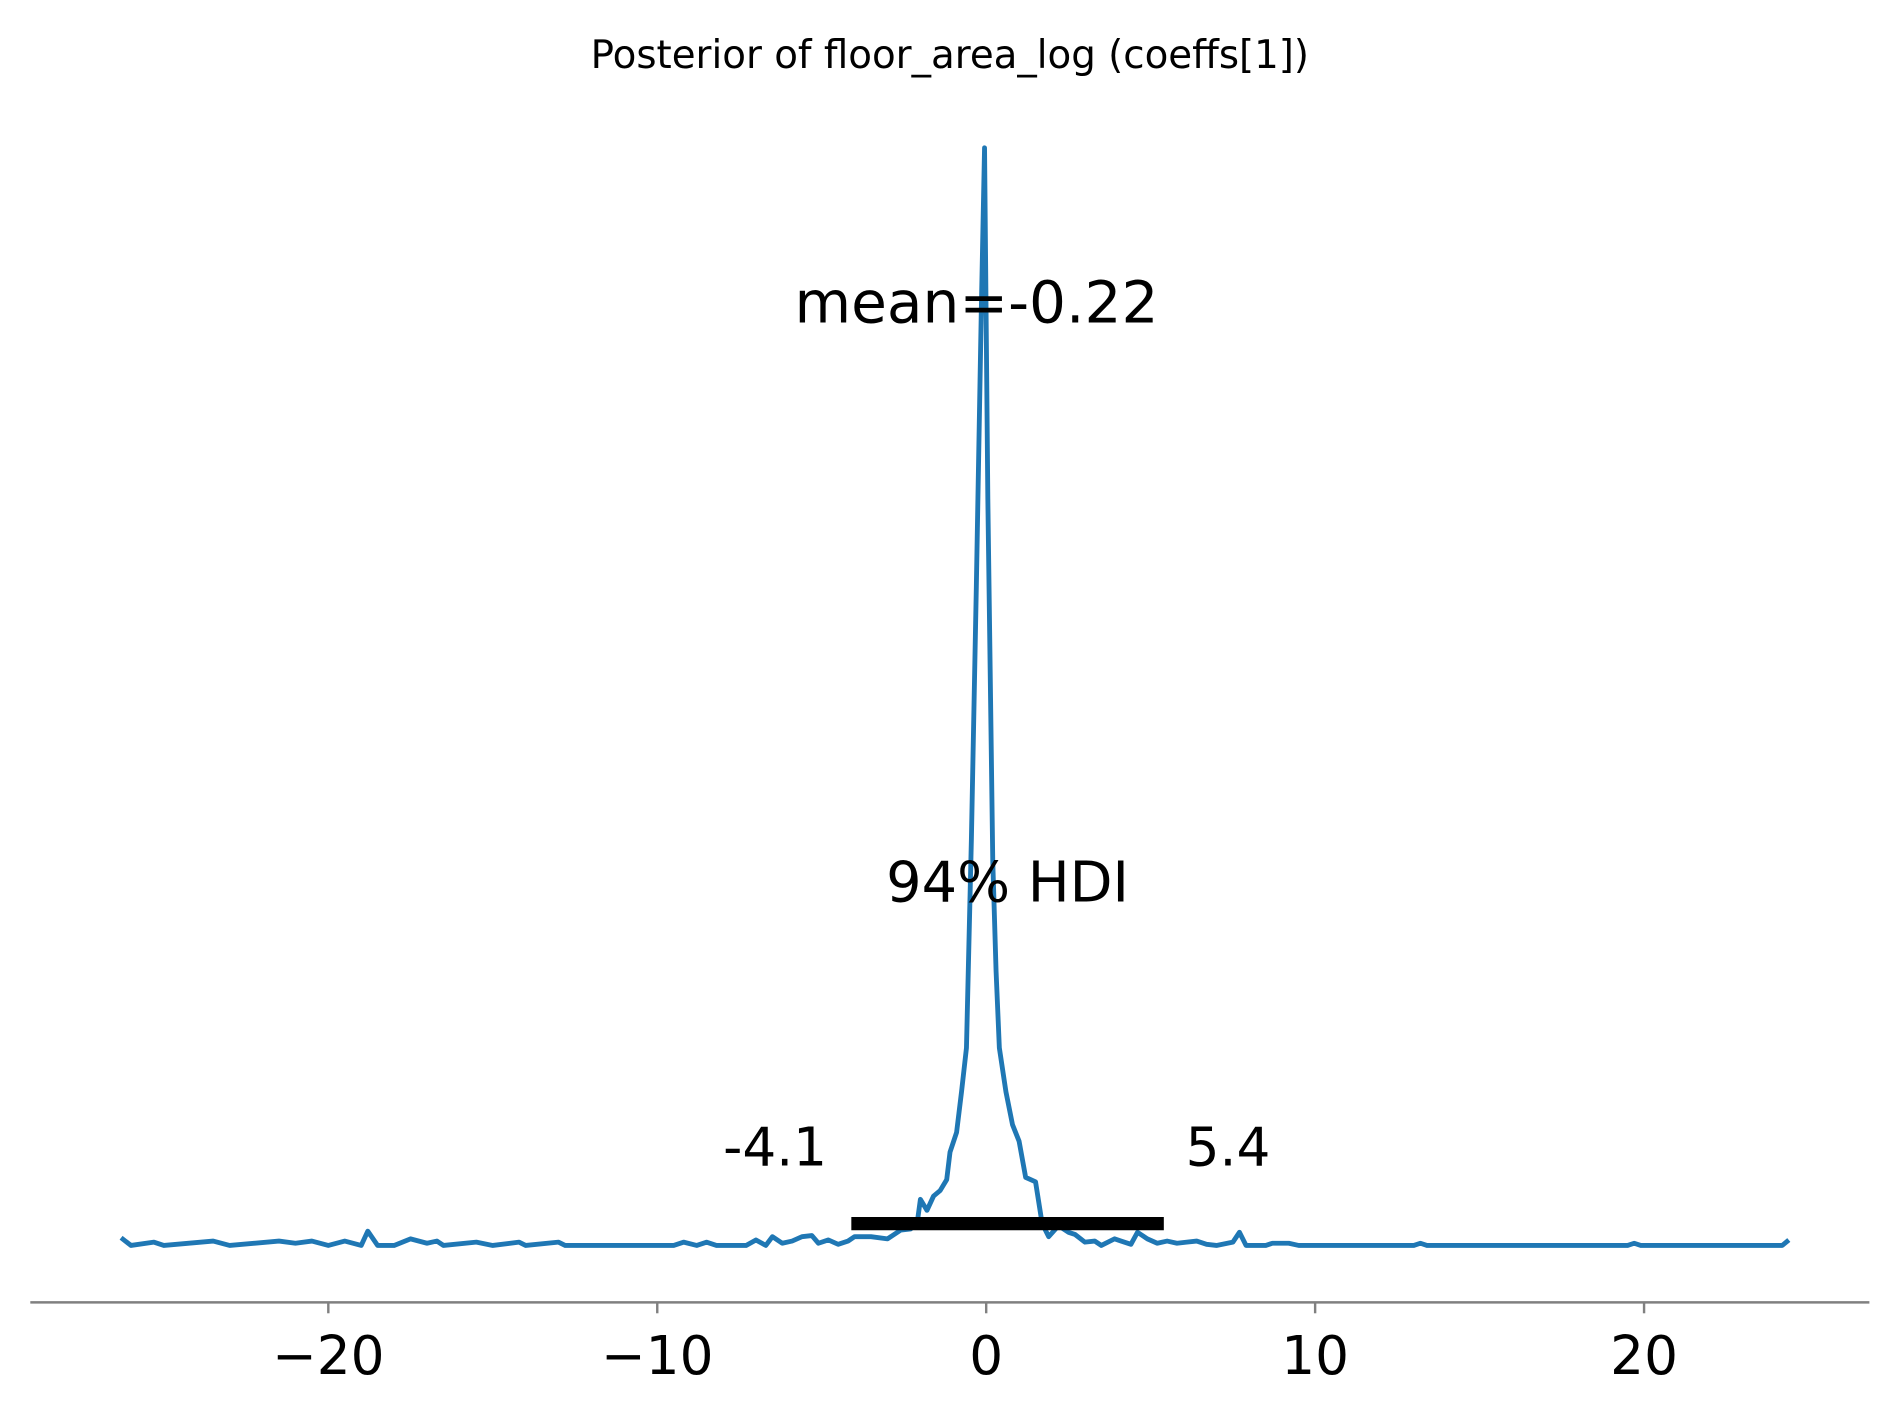 The width and height of the screenshot is (1890, 1409). I want to click on x-tick-label: −10, so click(657, 1356).